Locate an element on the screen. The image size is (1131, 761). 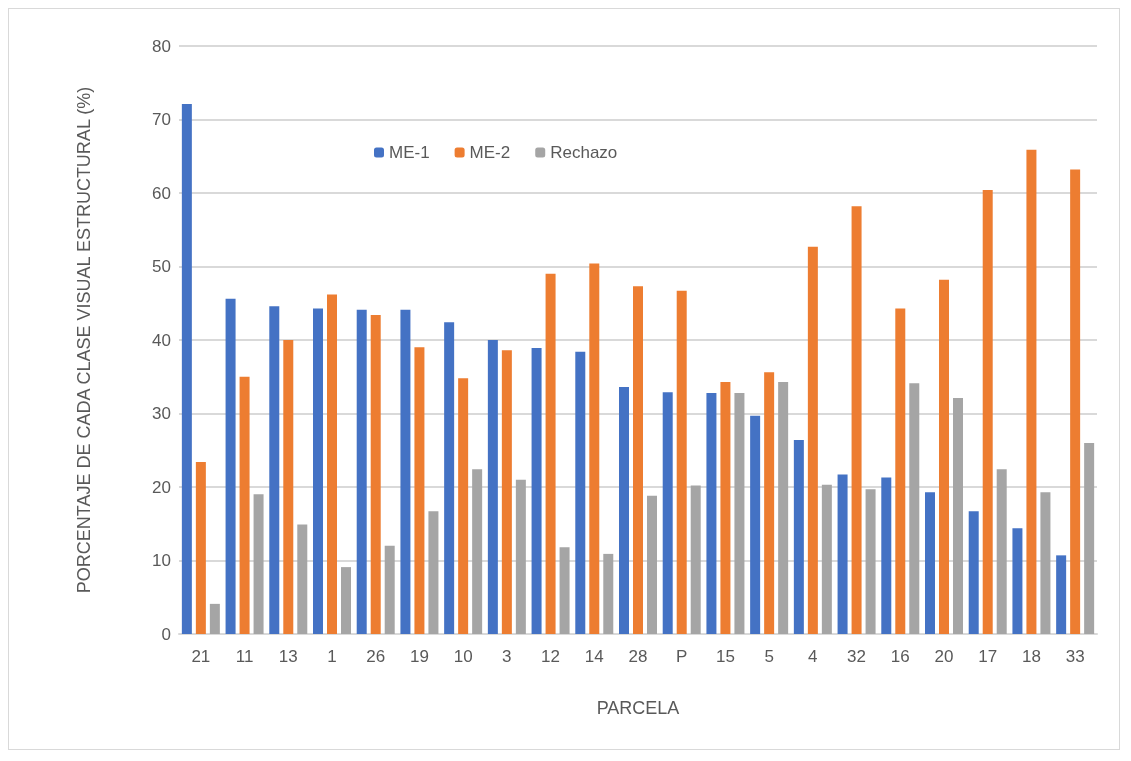
x-tick-label: 4 is located at coordinates (813, 656).